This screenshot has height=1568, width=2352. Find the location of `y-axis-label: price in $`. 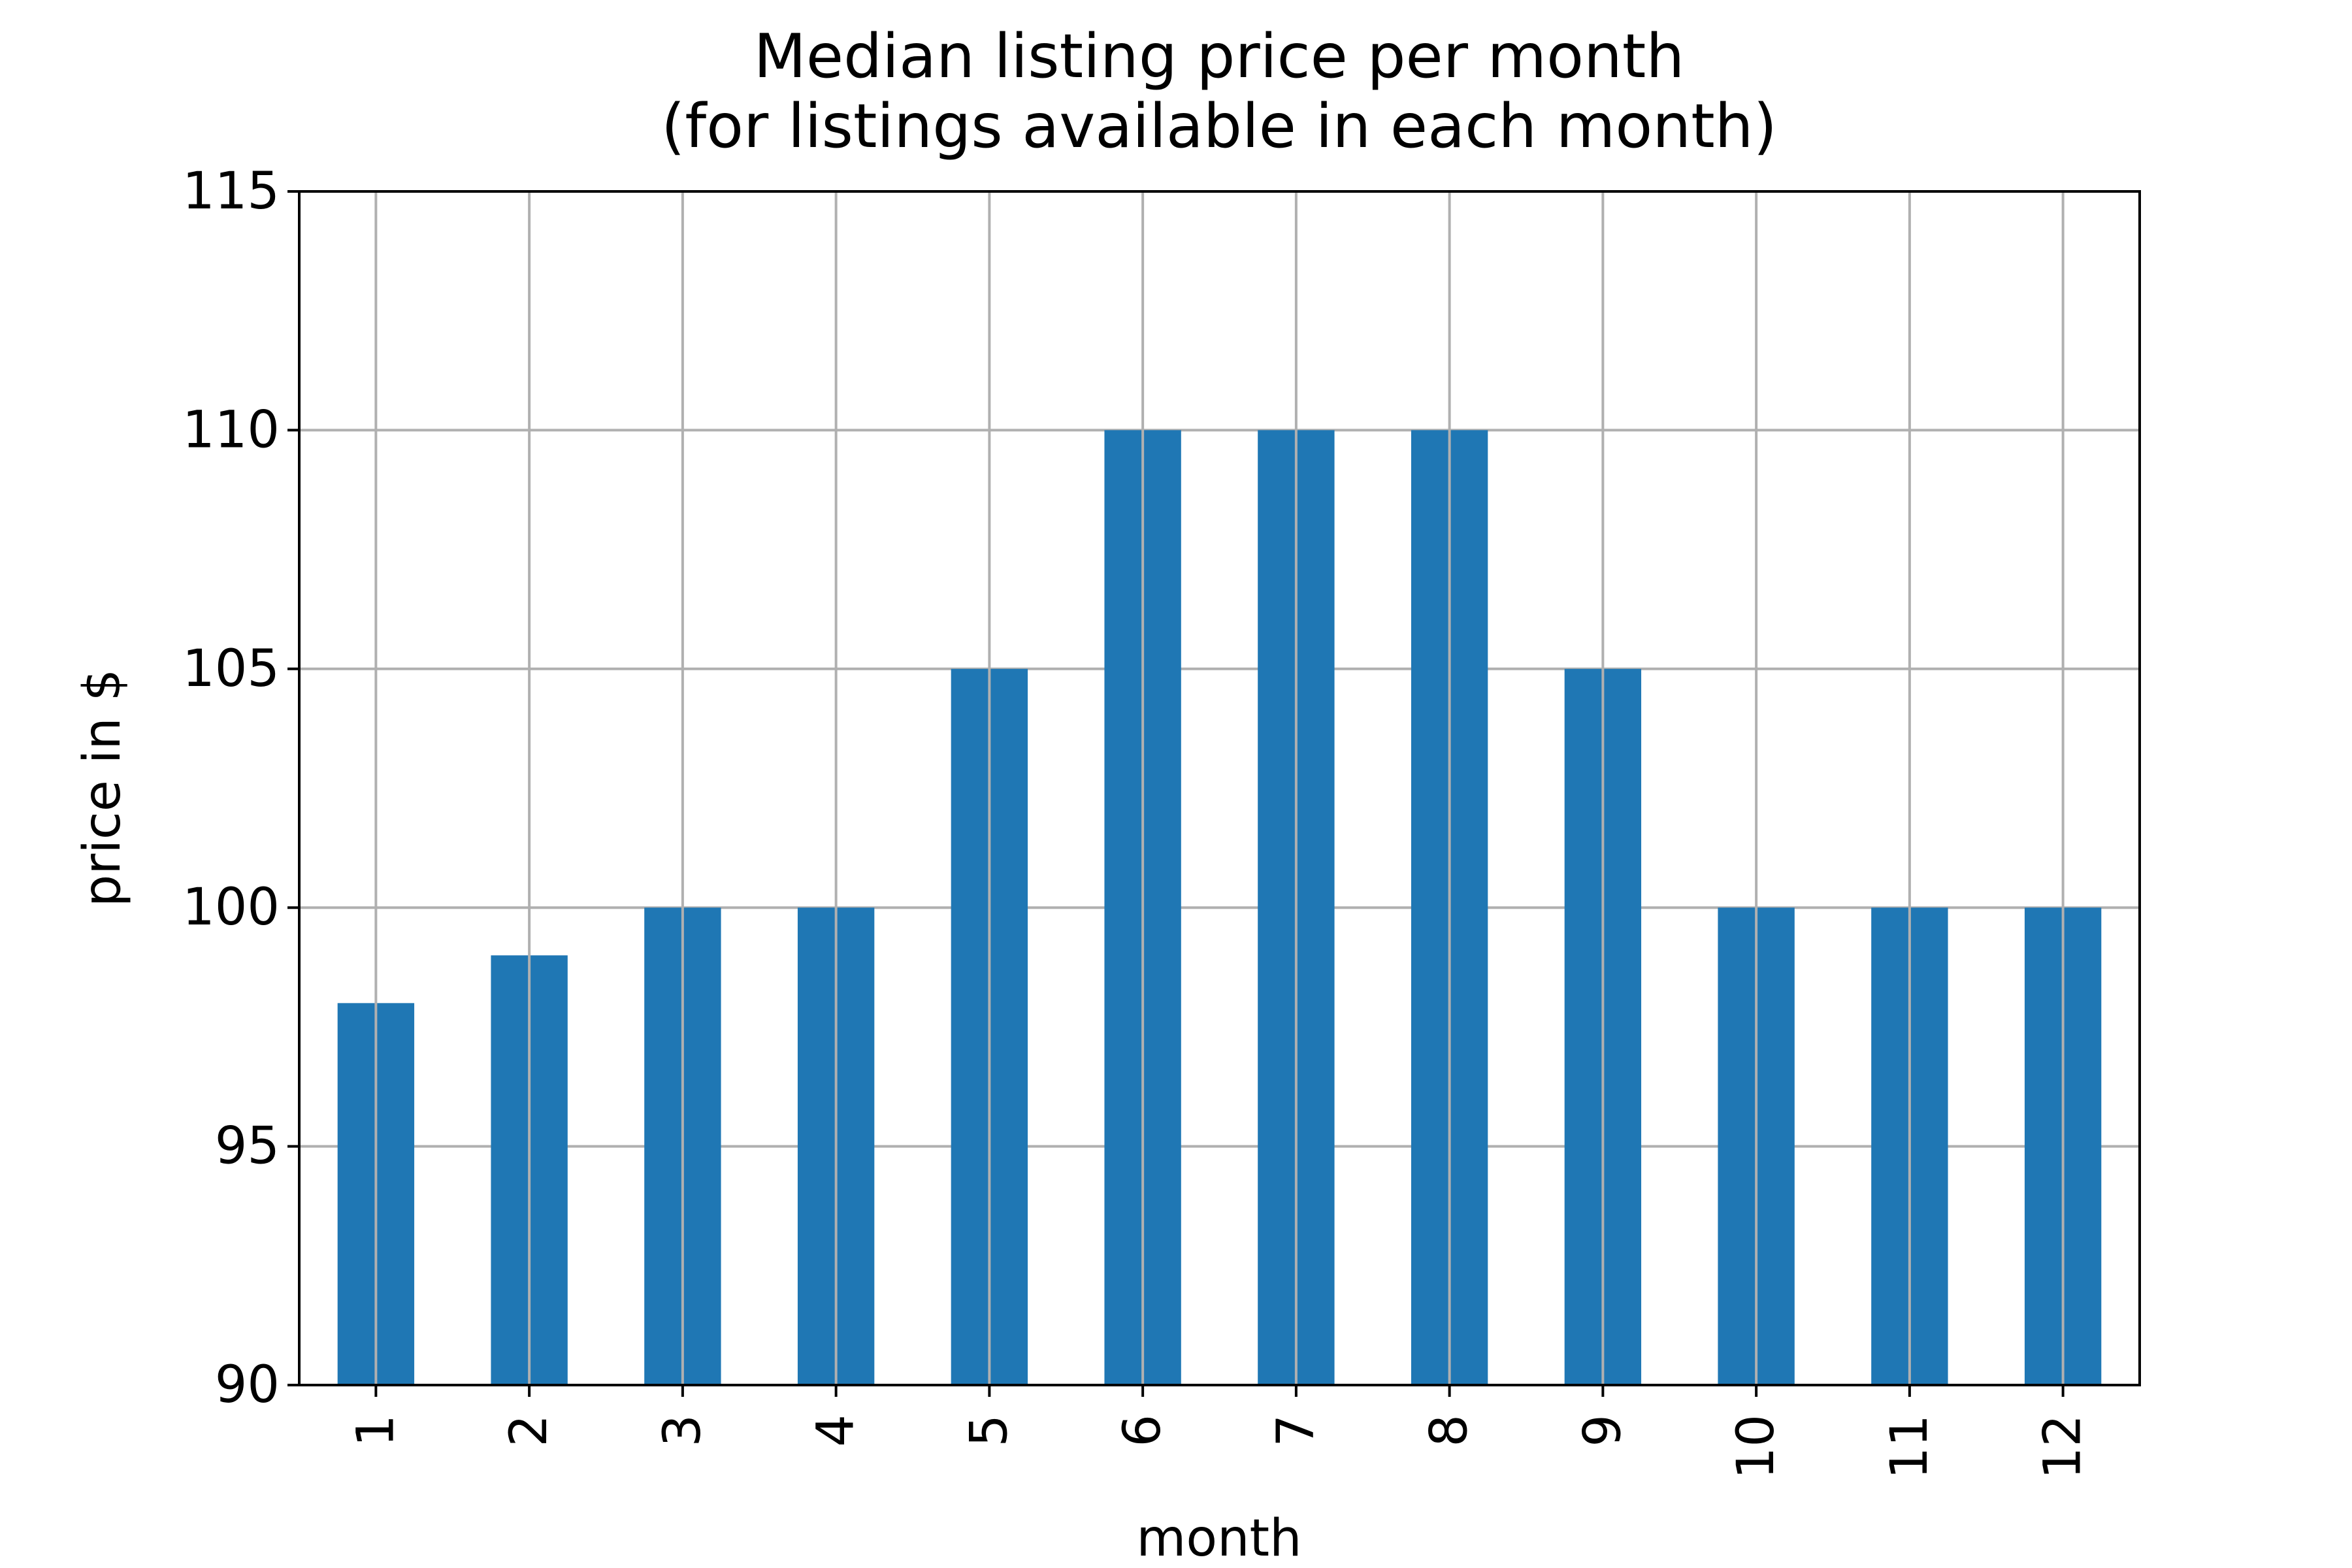

y-axis-label: price in $ is located at coordinates (102, 788).